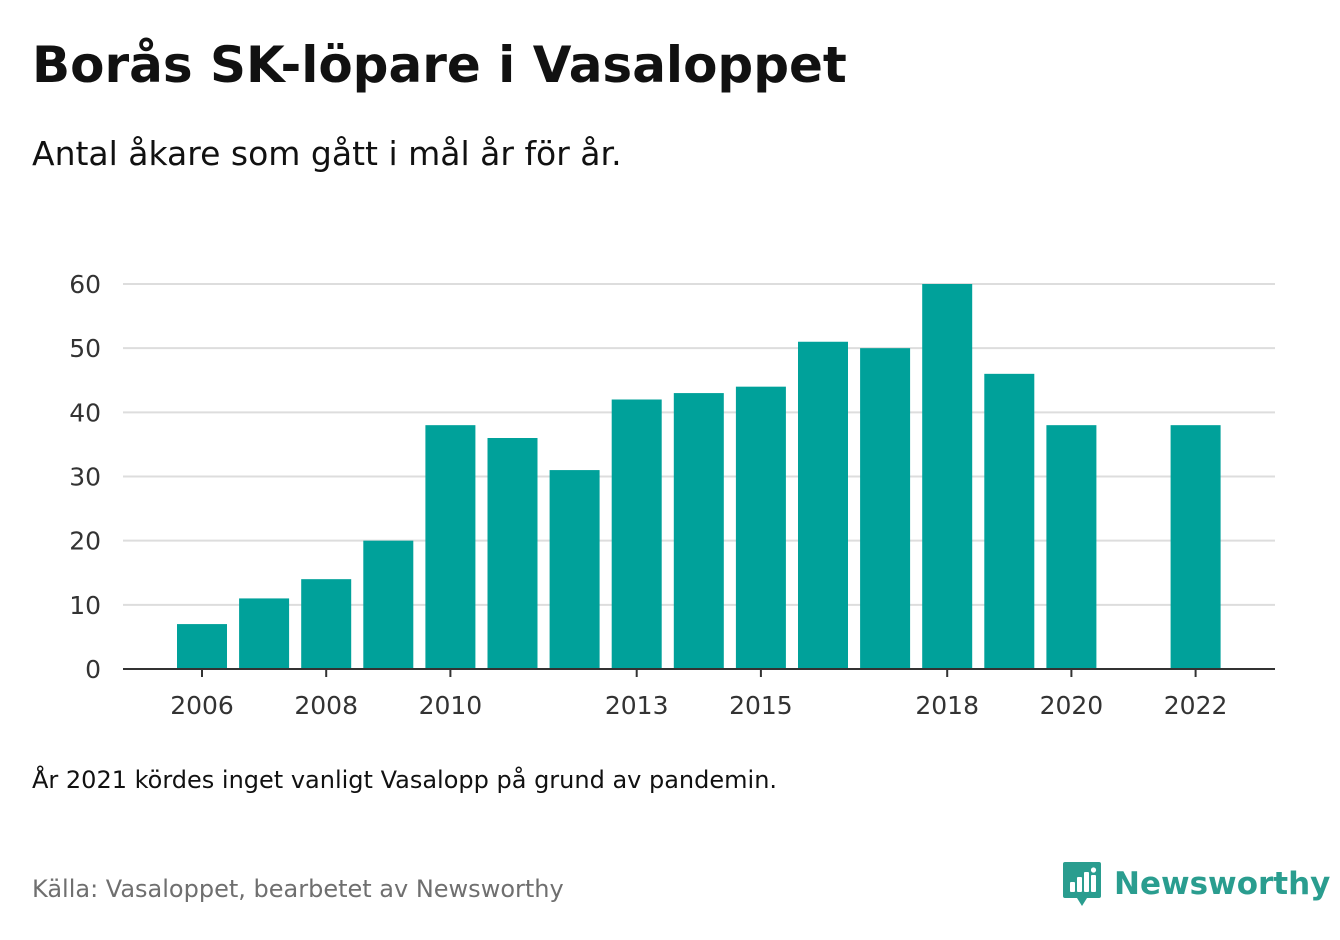 Image resolution: width=1340 pixels, height=940 pixels. I want to click on y-tick-label: 10, so click(85, 605).